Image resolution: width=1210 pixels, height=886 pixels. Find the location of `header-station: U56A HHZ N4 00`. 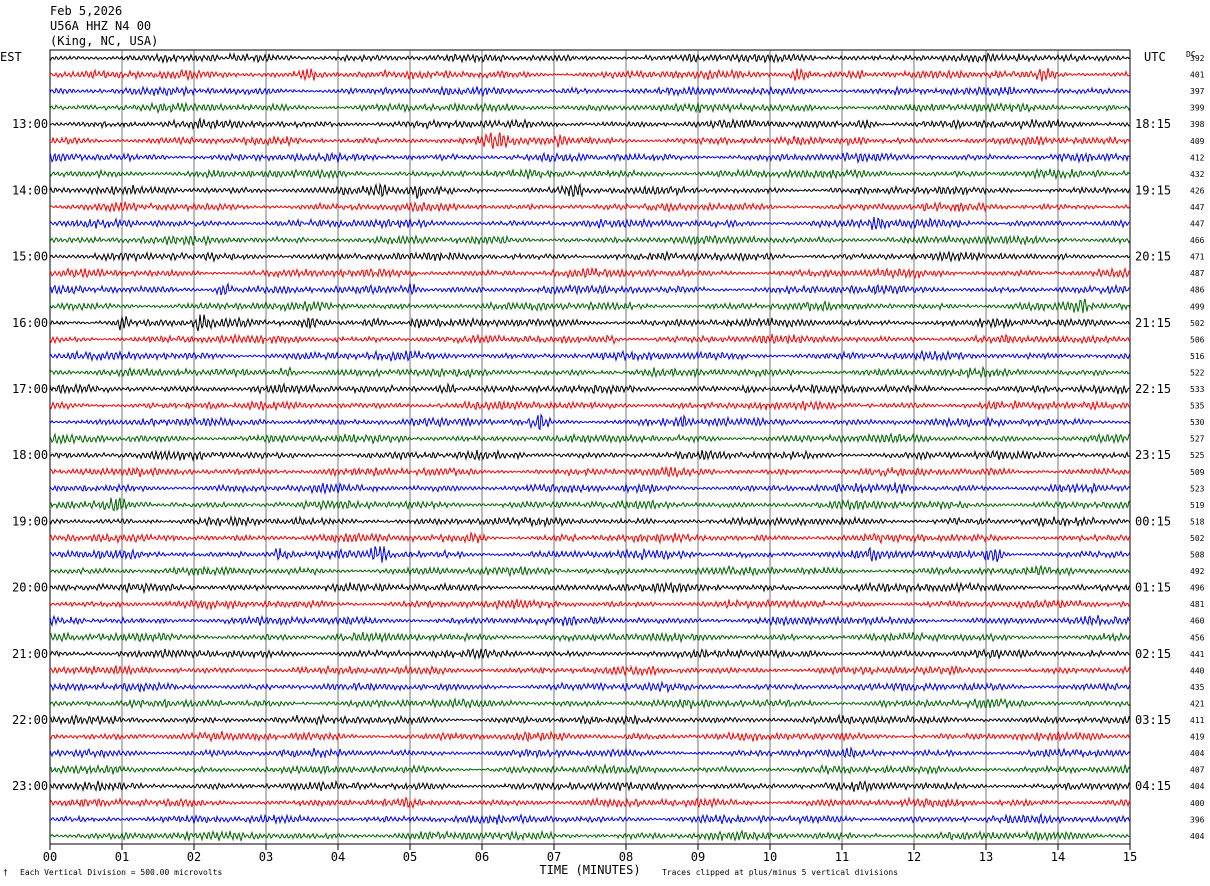

header-station: U56A HHZ N4 00 is located at coordinates (101, 26).